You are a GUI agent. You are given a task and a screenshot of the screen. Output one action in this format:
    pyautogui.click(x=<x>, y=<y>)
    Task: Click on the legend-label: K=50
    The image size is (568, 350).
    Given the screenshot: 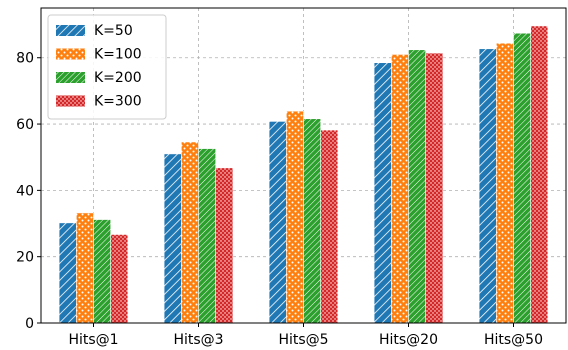 What is the action you would take?
    pyautogui.click(x=113, y=31)
    